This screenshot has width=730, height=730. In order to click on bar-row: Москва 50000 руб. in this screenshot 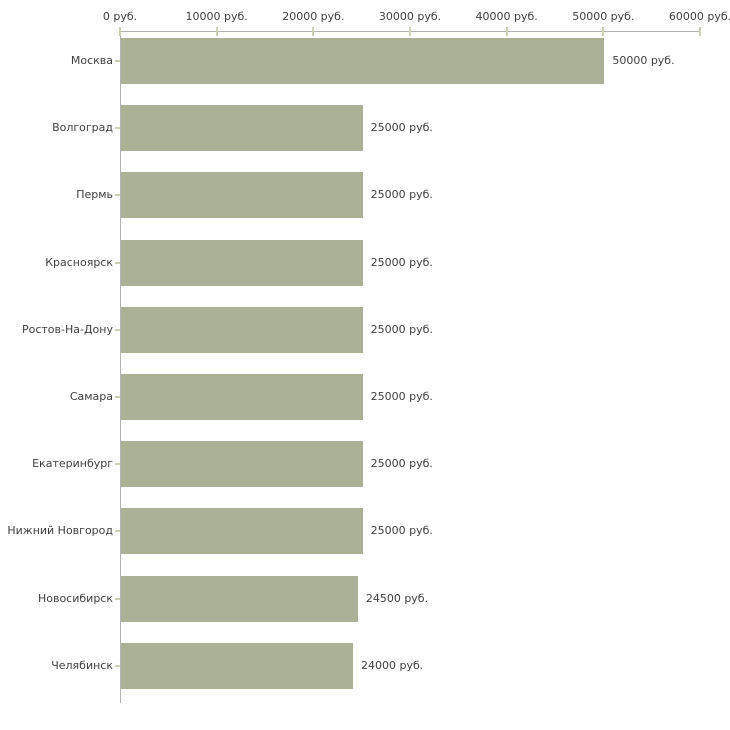, I will do `click(365, 64)`.